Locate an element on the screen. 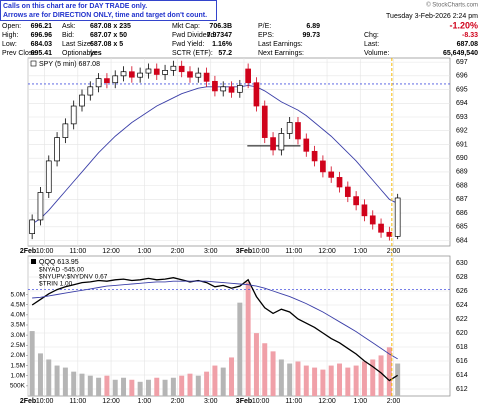 The image size is (480, 406). legend: $NYAD -545.00 is located at coordinates (61, 270).